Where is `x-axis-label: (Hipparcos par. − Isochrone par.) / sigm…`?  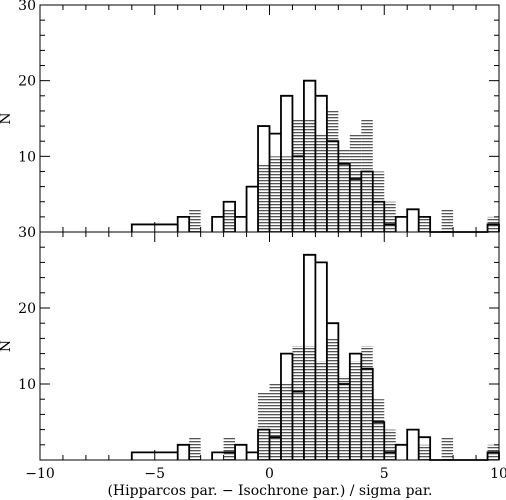 x-axis-label: (Hipparcos par. − Isochrone par.) / sigm… is located at coordinates (269, 491).